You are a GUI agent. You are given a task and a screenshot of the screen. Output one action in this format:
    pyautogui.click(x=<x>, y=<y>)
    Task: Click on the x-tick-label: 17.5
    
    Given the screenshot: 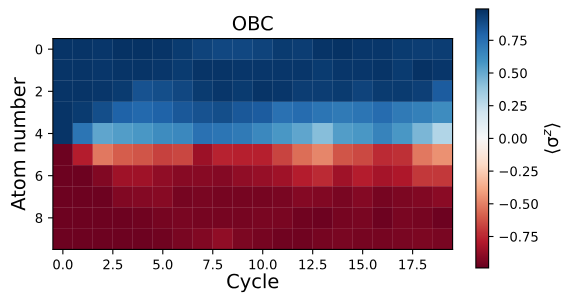 What is the action you would take?
    pyautogui.click(x=412, y=265)
    